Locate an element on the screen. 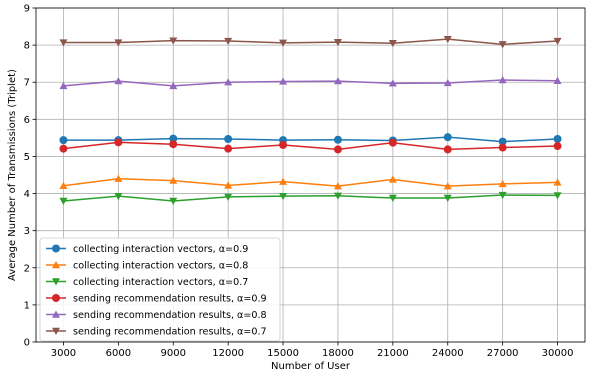  legend-item: collecting interaction vectors, α=0.9 is located at coordinates (147, 249).